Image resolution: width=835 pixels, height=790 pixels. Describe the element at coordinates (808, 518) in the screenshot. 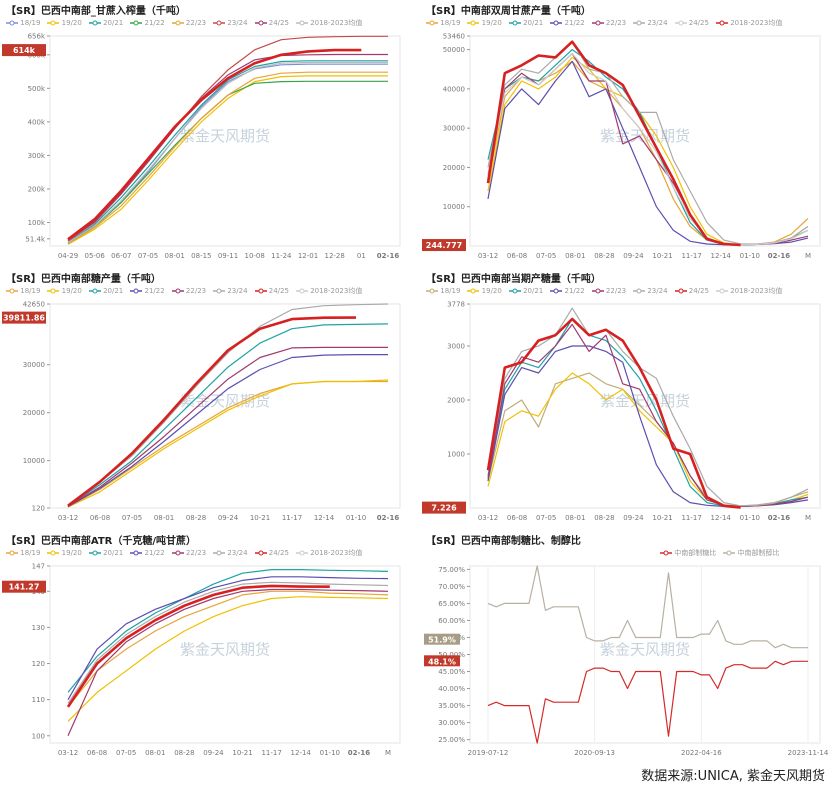

I see `x-tick-label: M` at that location.